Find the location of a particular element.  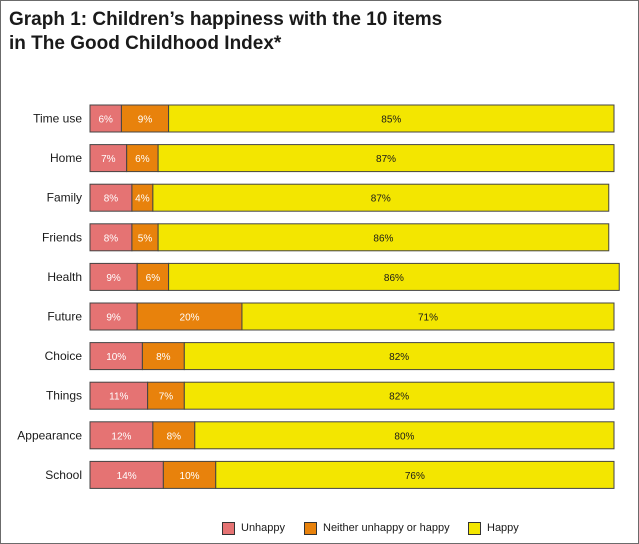

bar-segment-happy-things is located at coordinates (399, 395).